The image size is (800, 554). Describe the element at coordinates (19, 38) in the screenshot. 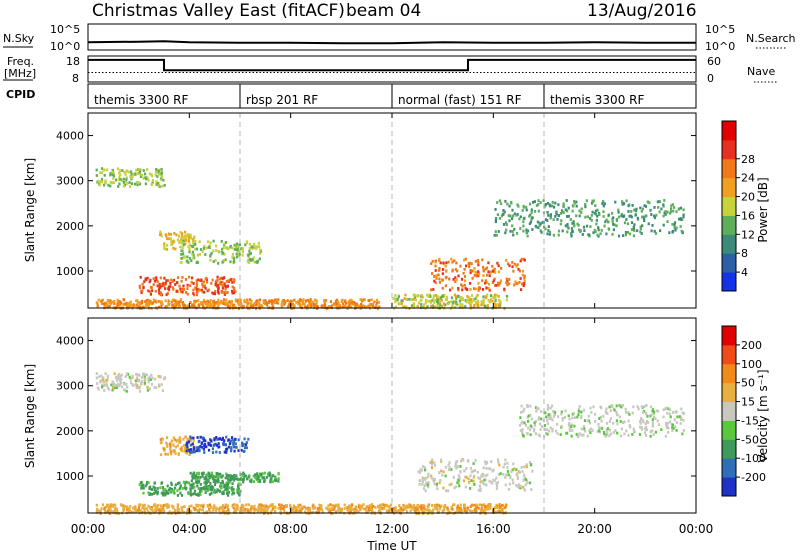

I see `nsky-label: N.Sky` at that location.